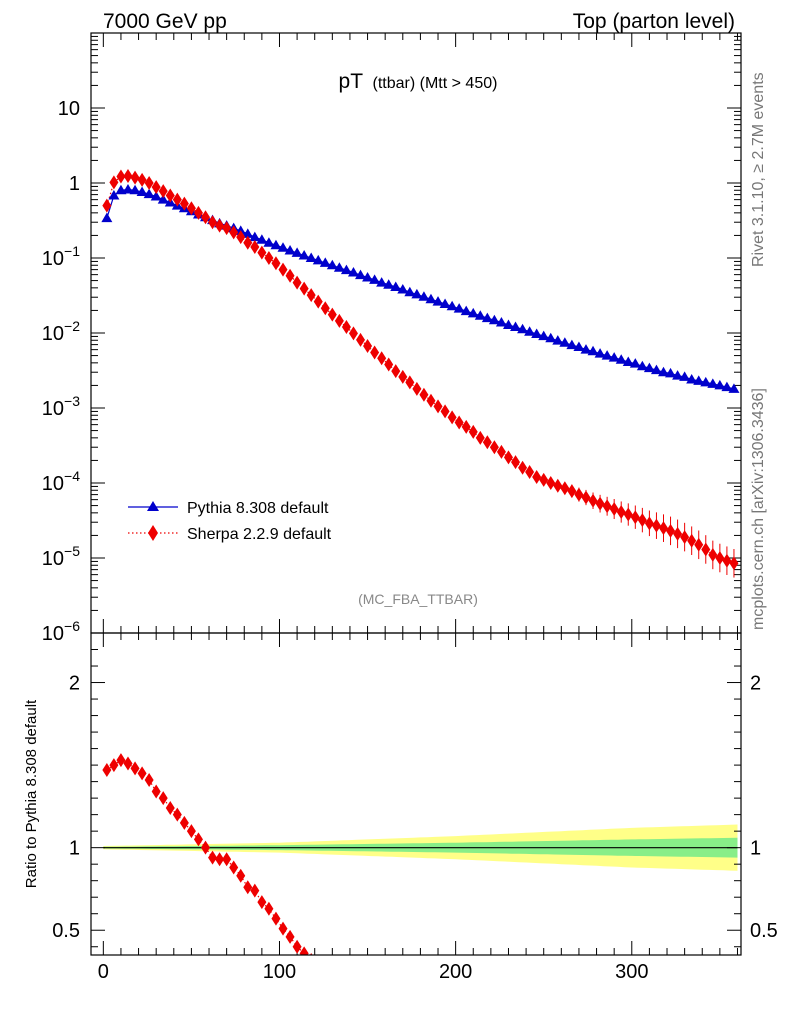  I want to click on legend-entry-sherpa: Sherpa 2.2.9 default, so click(230, 534).